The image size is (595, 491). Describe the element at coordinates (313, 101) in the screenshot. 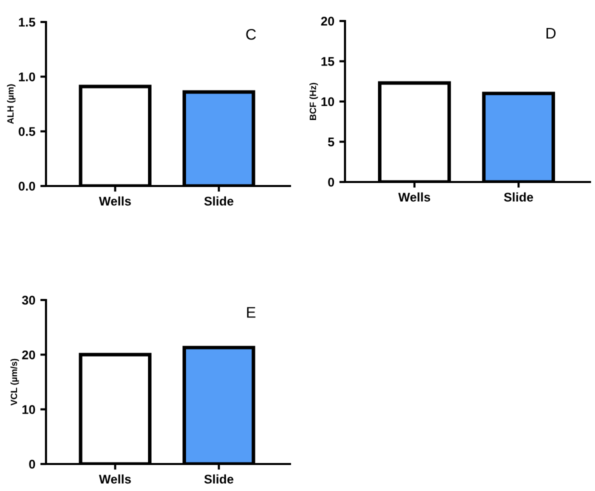

I see `y-axis-title: BCF (Hz)` at that location.